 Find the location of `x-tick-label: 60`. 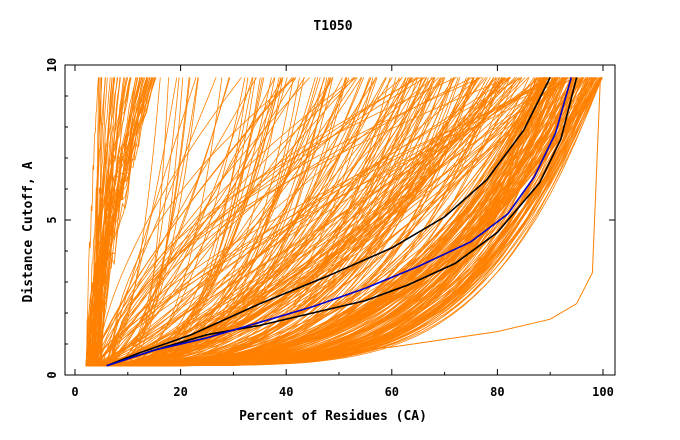

x-tick-label: 60 is located at coordinates (392, 392).